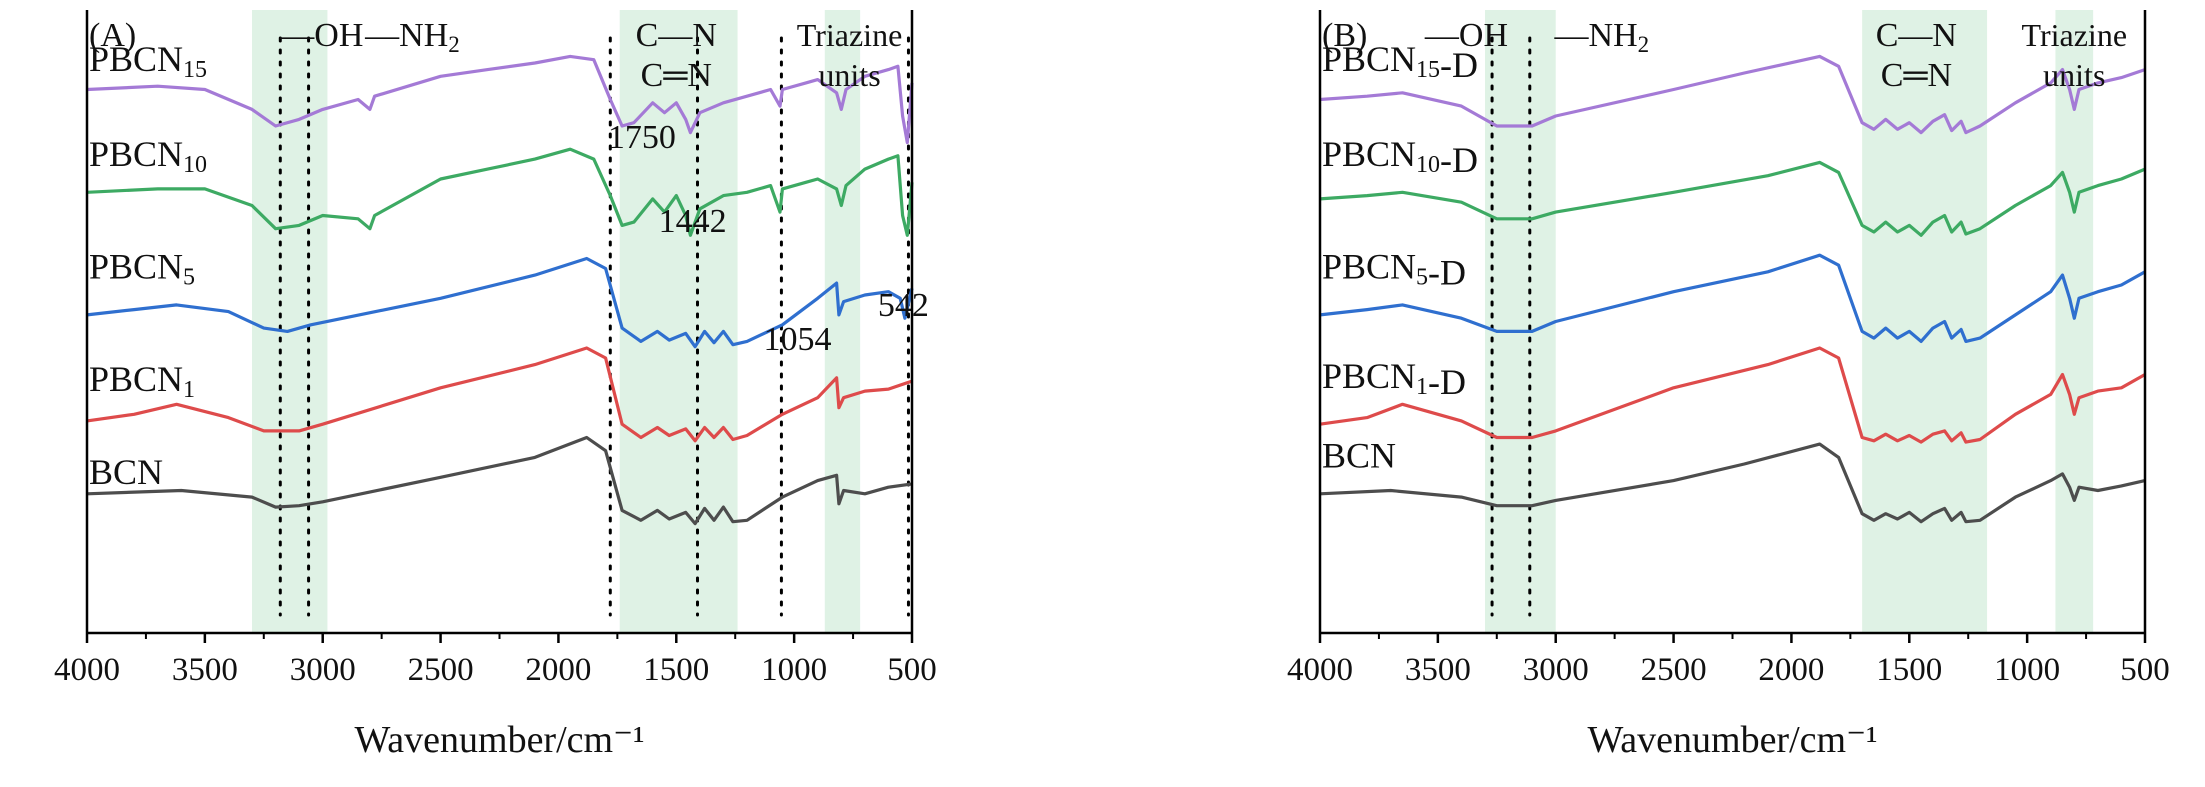  I want to click on series-label-pbcn5-d: PBCN5-D, so click(1394, 269).